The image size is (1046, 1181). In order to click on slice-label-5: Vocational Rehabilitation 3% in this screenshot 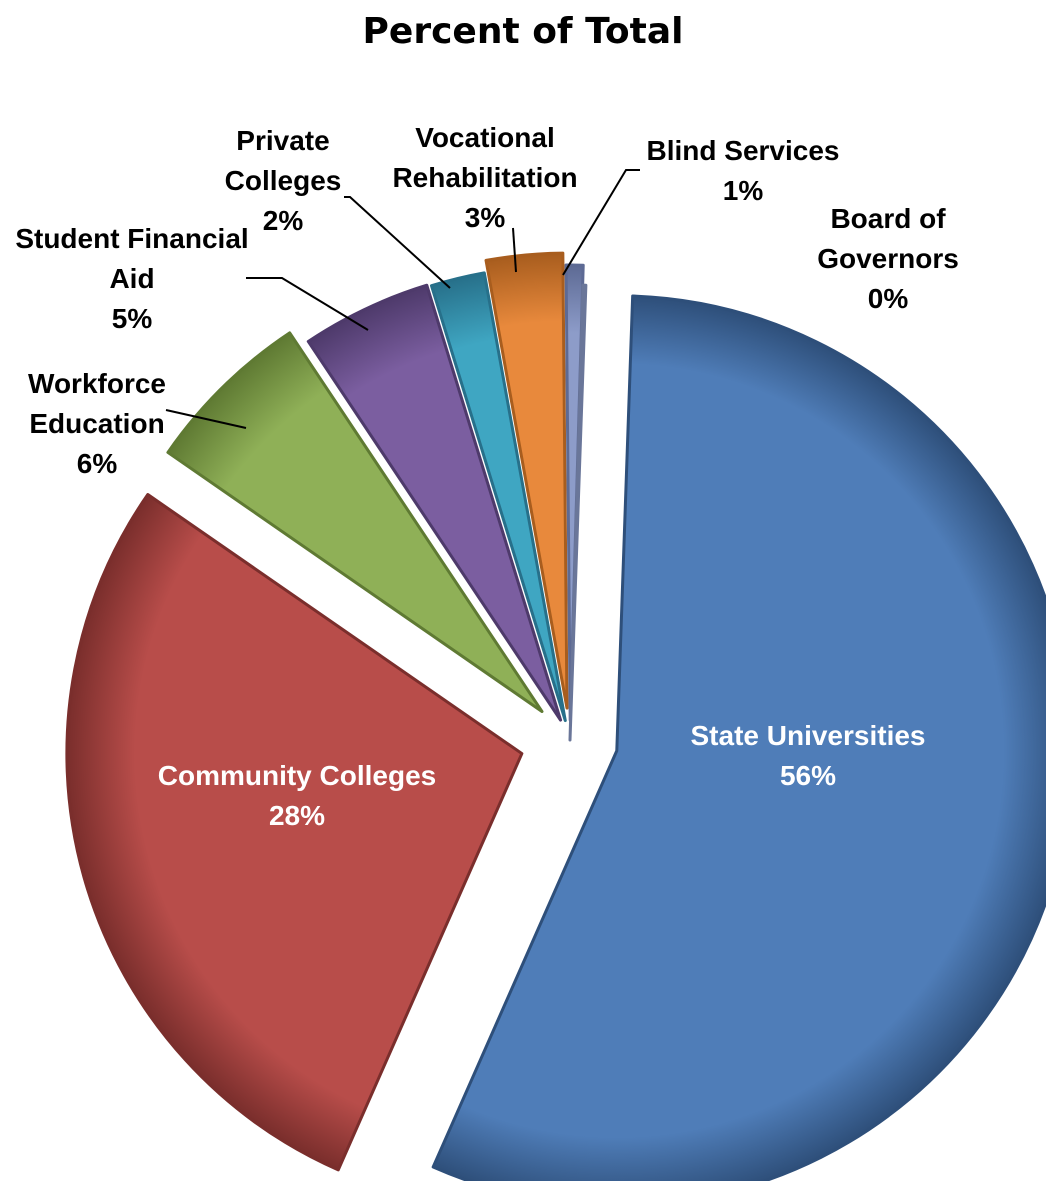, I will do `click(484, 177)`.